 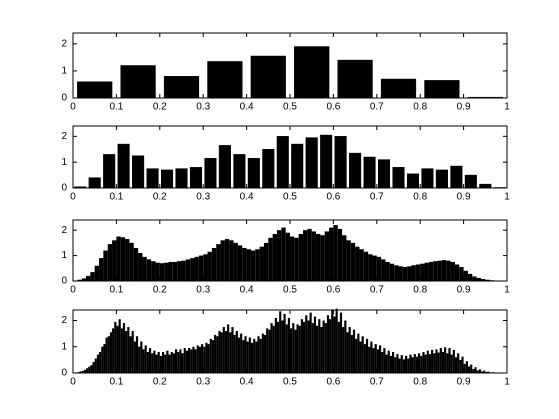 What do you see at coordinates (64, 230) in the screenshot?
I see `y-tick-label: 2` at bounding box center [64, 230].